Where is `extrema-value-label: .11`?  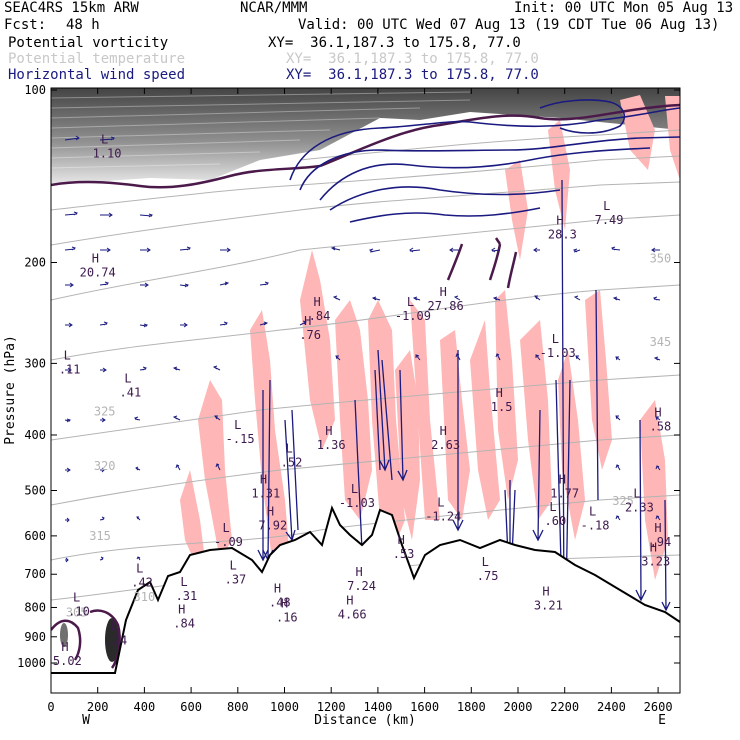 extrema-value-label: .11 is located at coordinates (70, 370).